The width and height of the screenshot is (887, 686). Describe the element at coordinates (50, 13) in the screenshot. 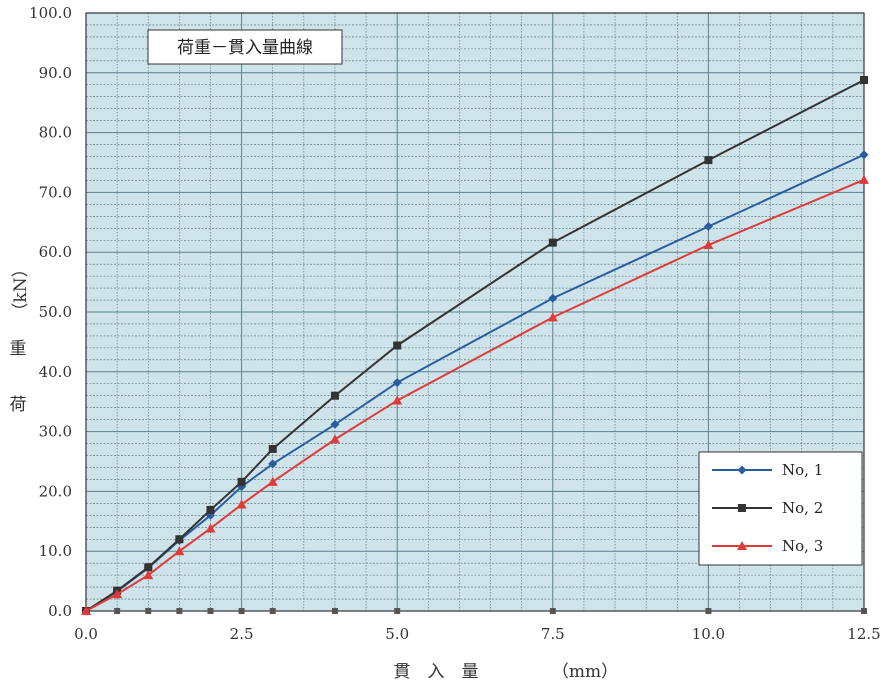

I see `y-tick-label: 100.0` at that location.